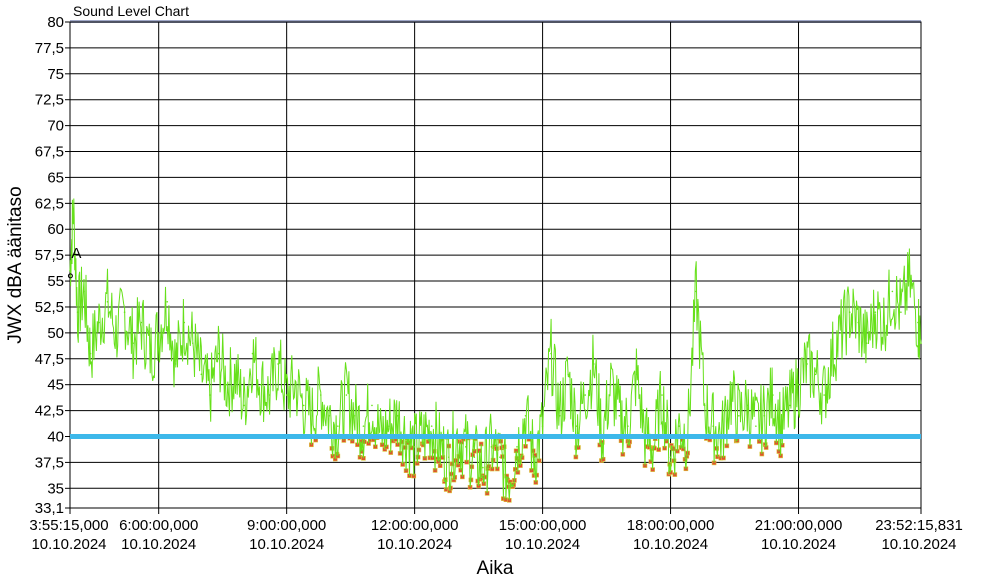 The width and height of the screenshot is (990, 588). I want to click on marker-point, so click(70, 276).